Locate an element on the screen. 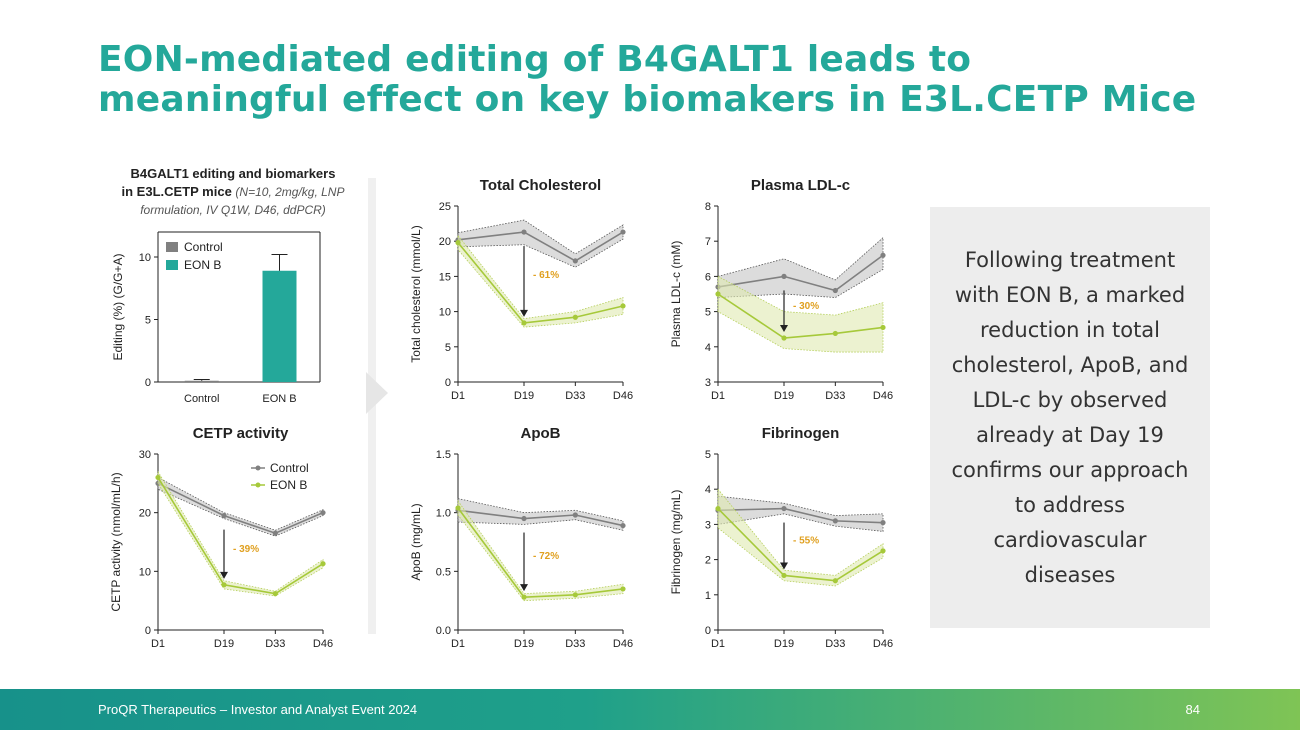  y-tick-label: 25 is located at coordinates (445, 207).